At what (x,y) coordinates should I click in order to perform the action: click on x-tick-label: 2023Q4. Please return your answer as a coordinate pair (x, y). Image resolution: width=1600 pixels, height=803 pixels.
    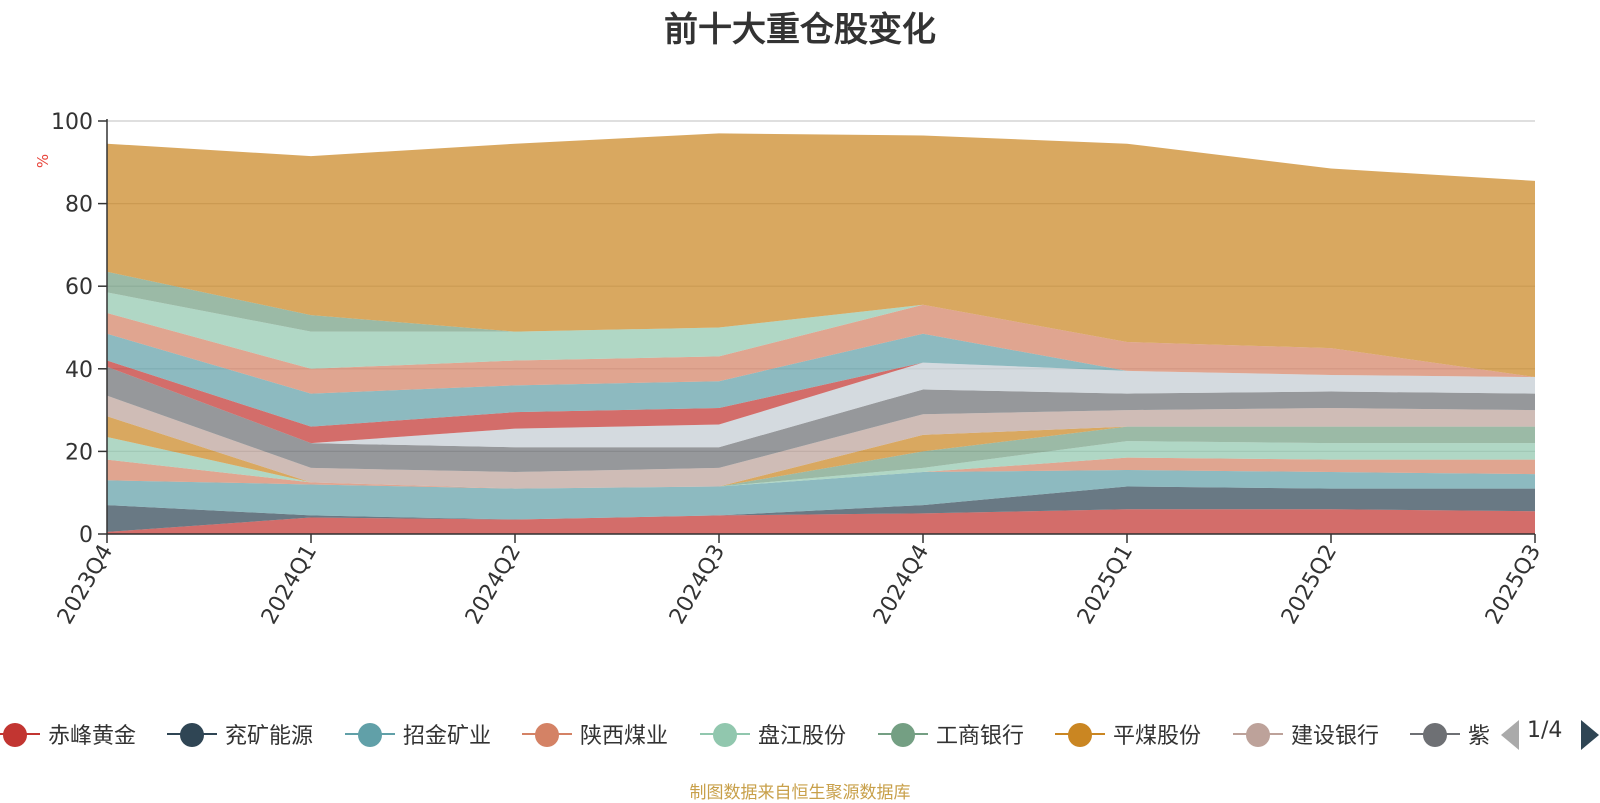
    Looking at the image, I should click on (85, 585).